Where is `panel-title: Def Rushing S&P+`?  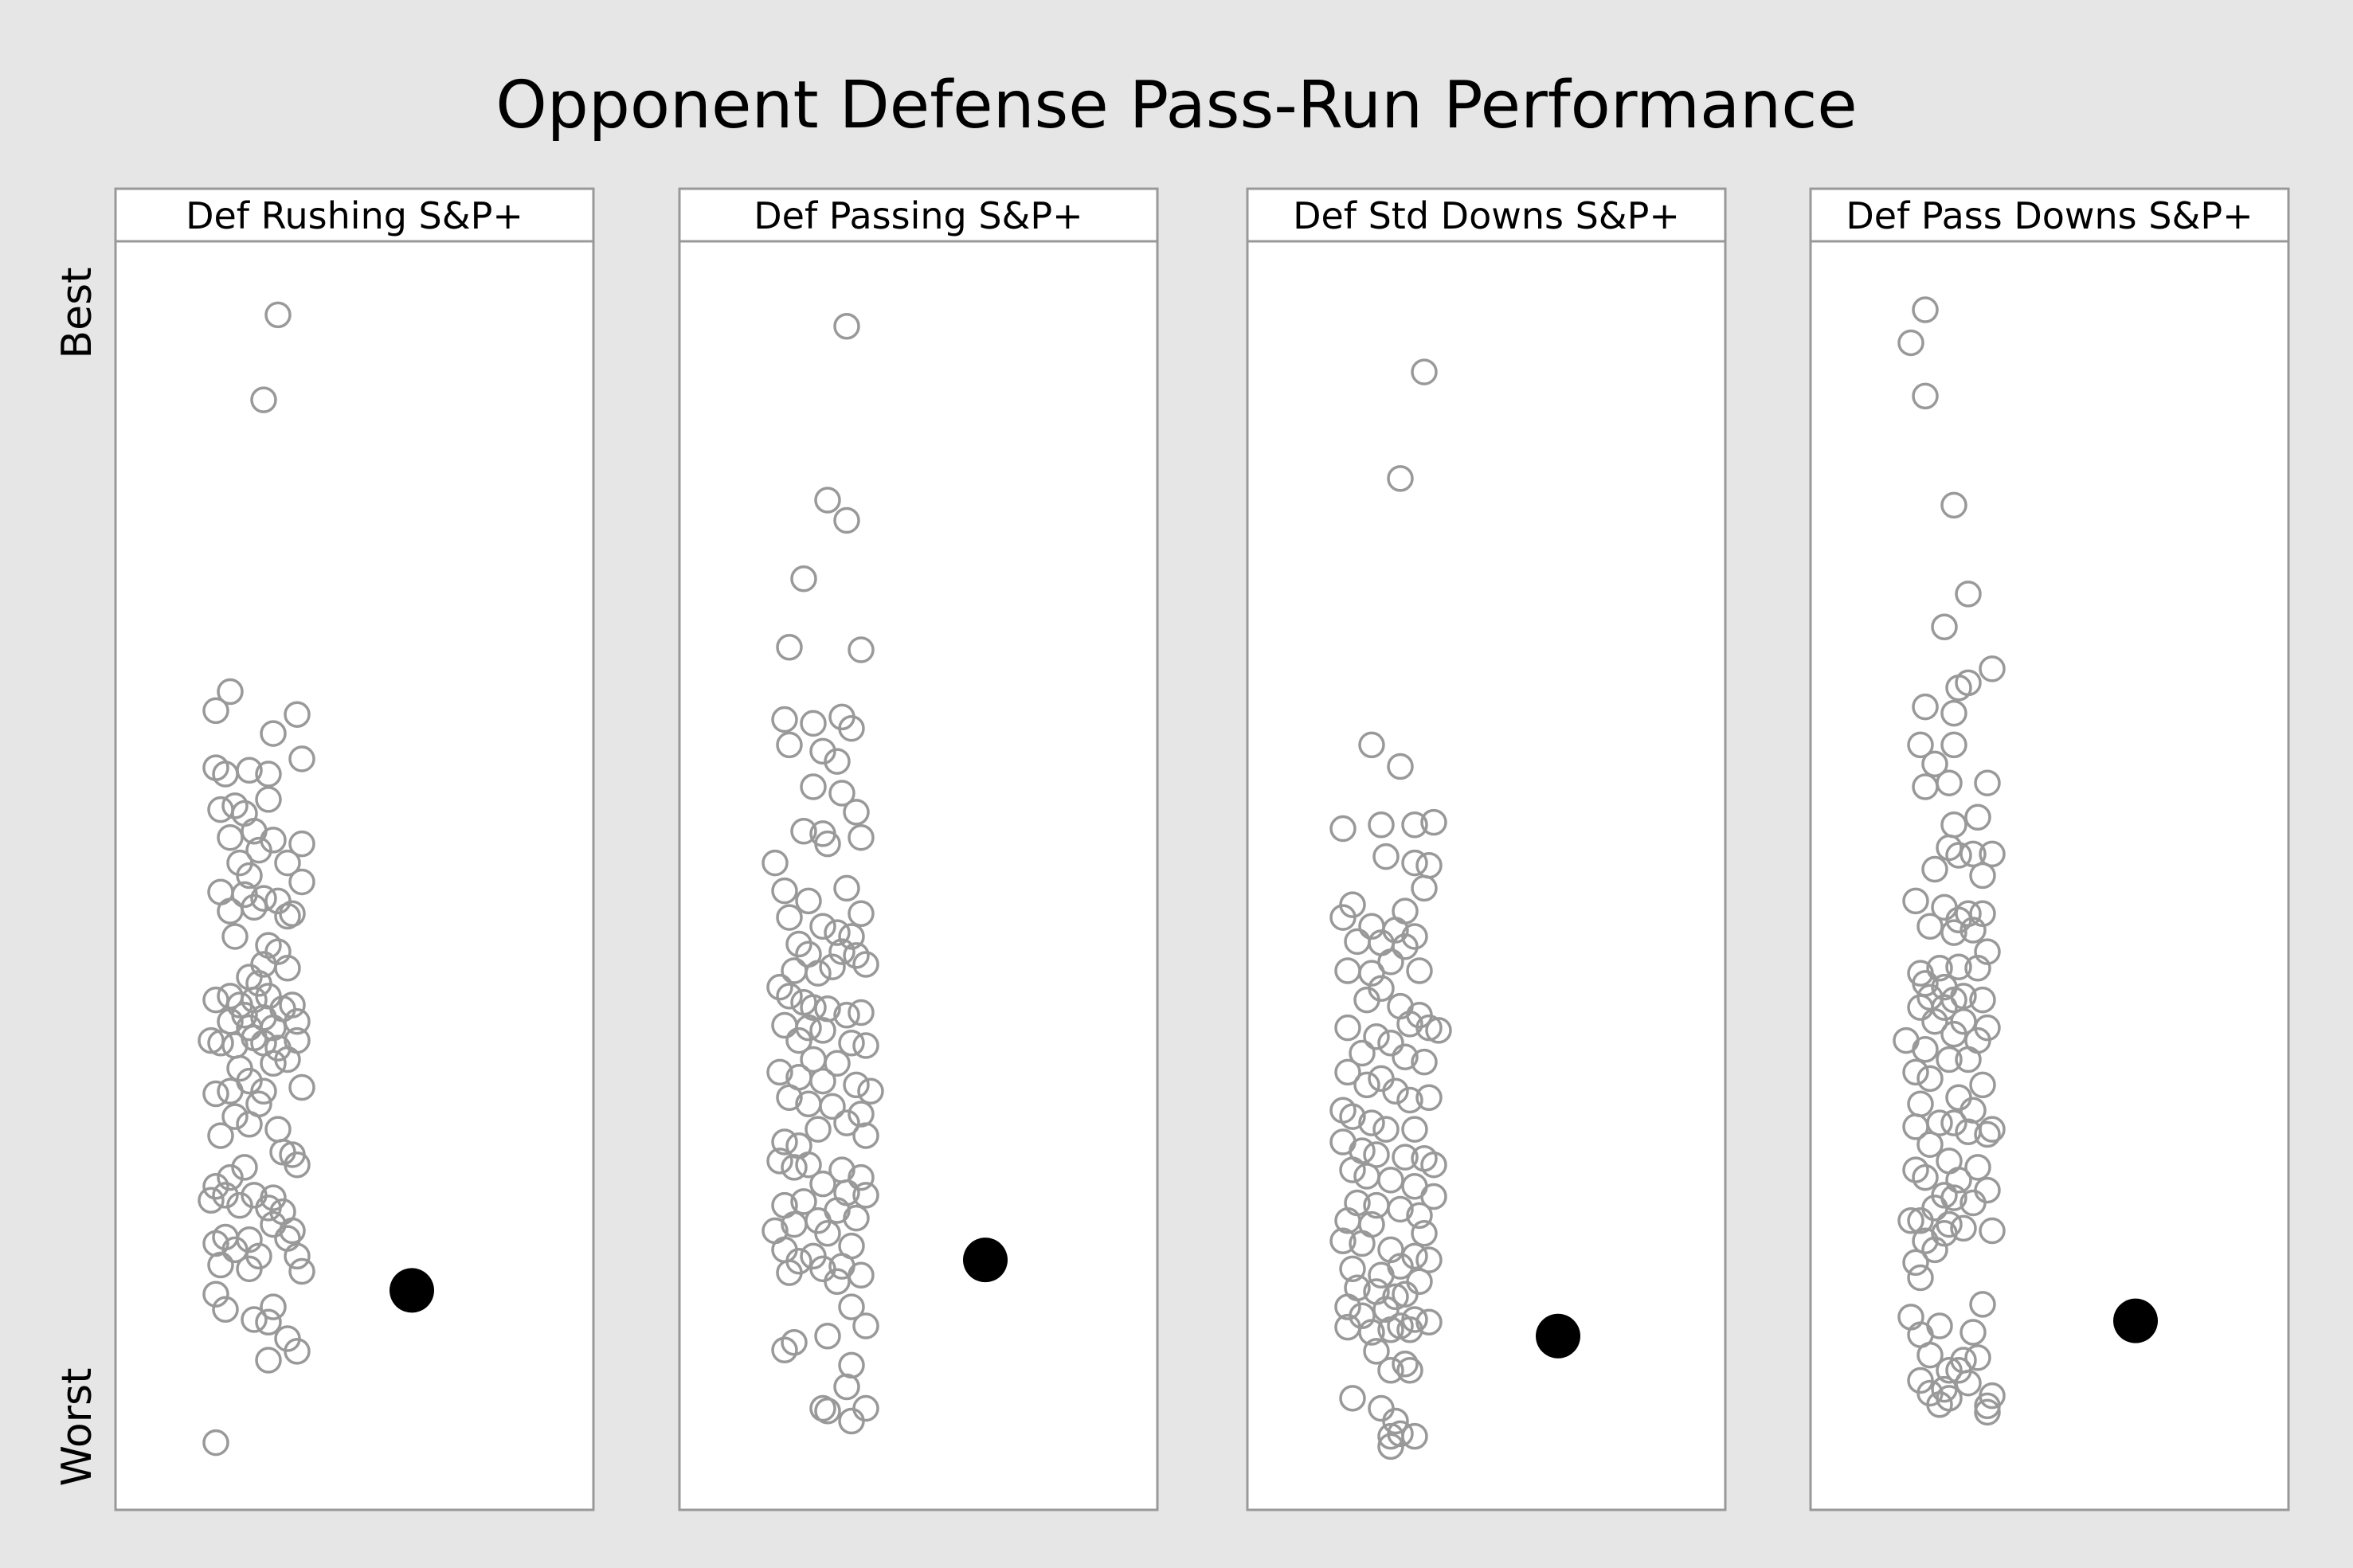
panel-title: Def Rushing S&P+ is located at coordinates (354, 215).